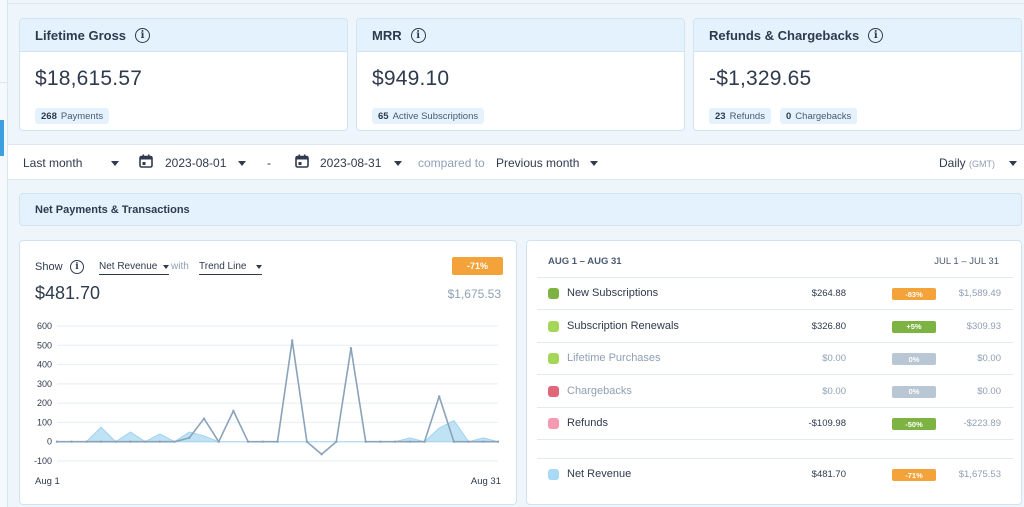 The image size is (1024, 507). I want to click on change-badge: -71%, so click(477, 266).